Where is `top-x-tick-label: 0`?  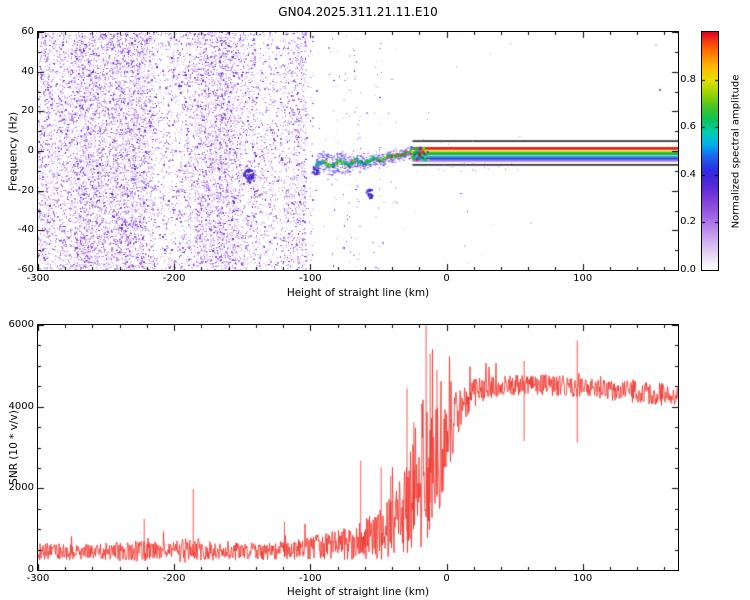 top-x-tick-label: 0 is located at coordinates (446, 278).